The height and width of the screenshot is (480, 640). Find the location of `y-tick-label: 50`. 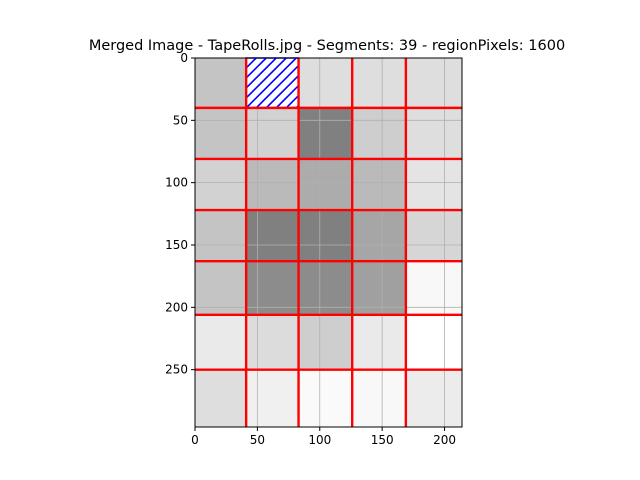

y-tick-label: 50 is located at coordinates (180, 120).